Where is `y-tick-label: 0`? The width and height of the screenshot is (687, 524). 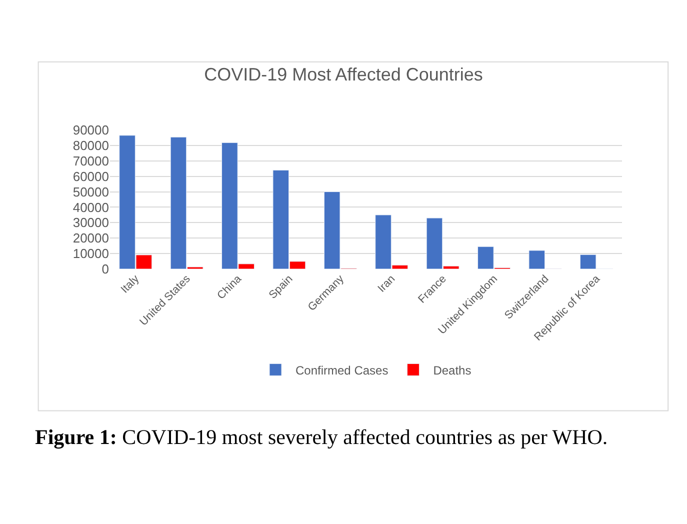 y-tick-label: 0 is located at coordinates (105, 269).